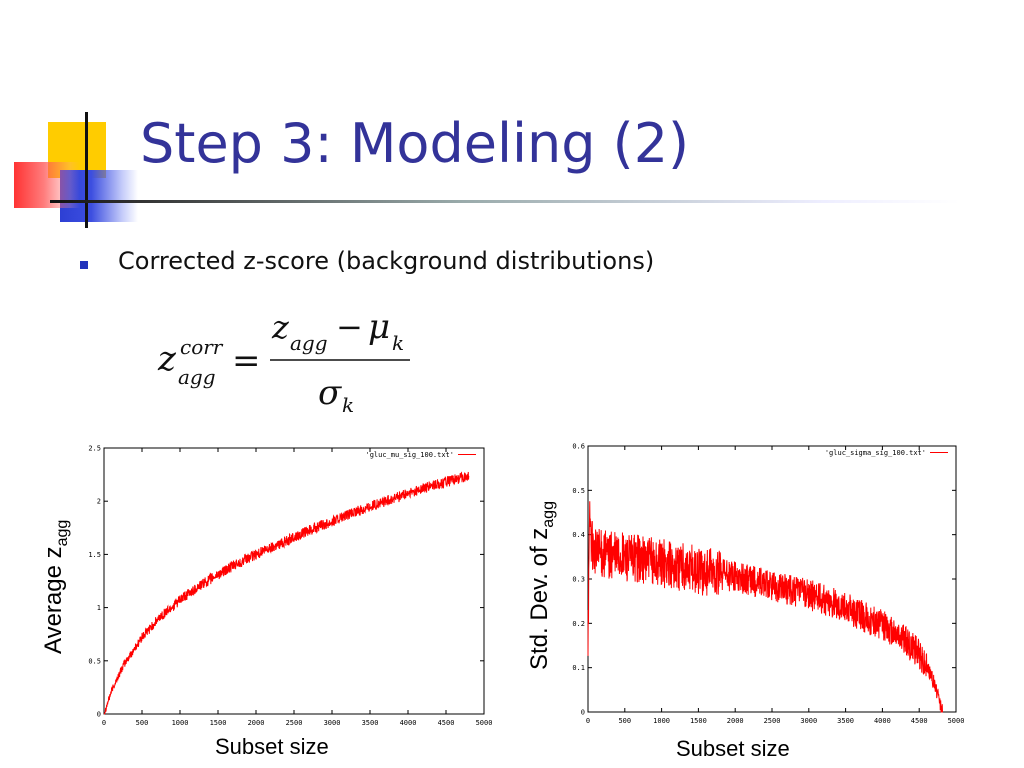  Describe the element at coordinates (246, 361) in the screenshot. I see `formula-equals: =` at that location.